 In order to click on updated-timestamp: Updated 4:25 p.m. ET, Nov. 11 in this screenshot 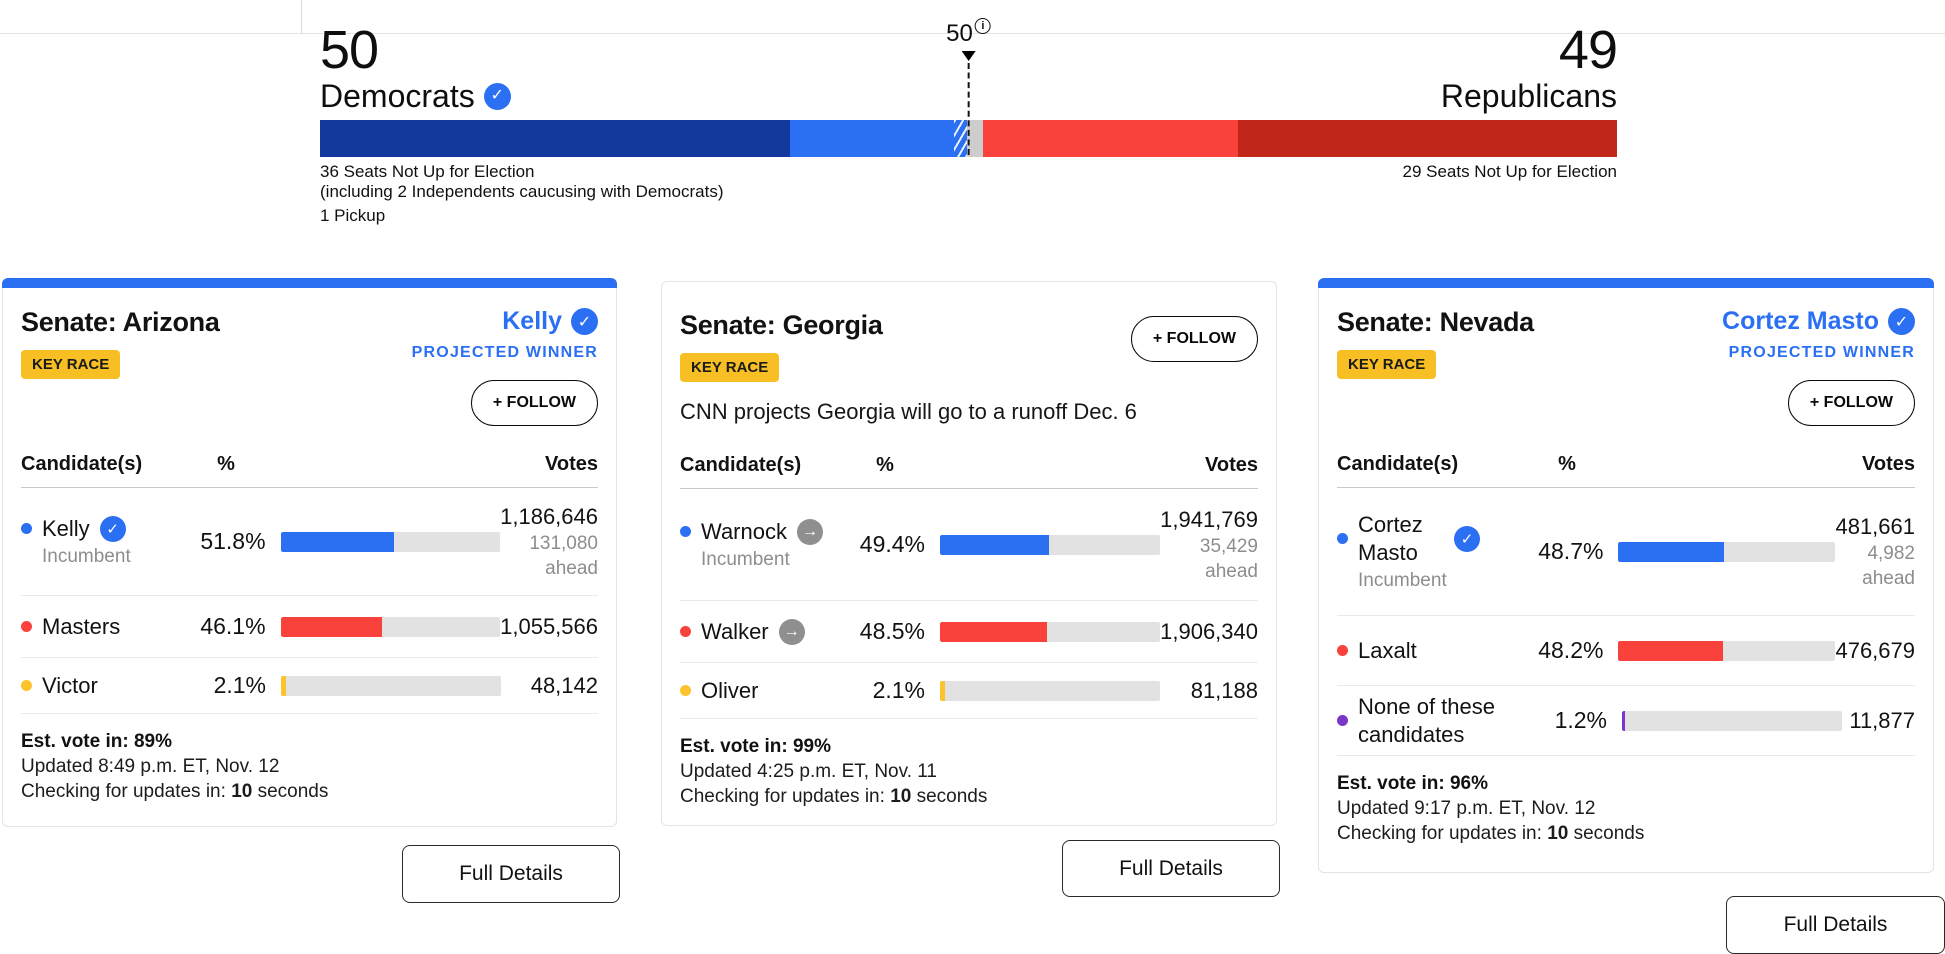, I will do `click(808, 771)`.